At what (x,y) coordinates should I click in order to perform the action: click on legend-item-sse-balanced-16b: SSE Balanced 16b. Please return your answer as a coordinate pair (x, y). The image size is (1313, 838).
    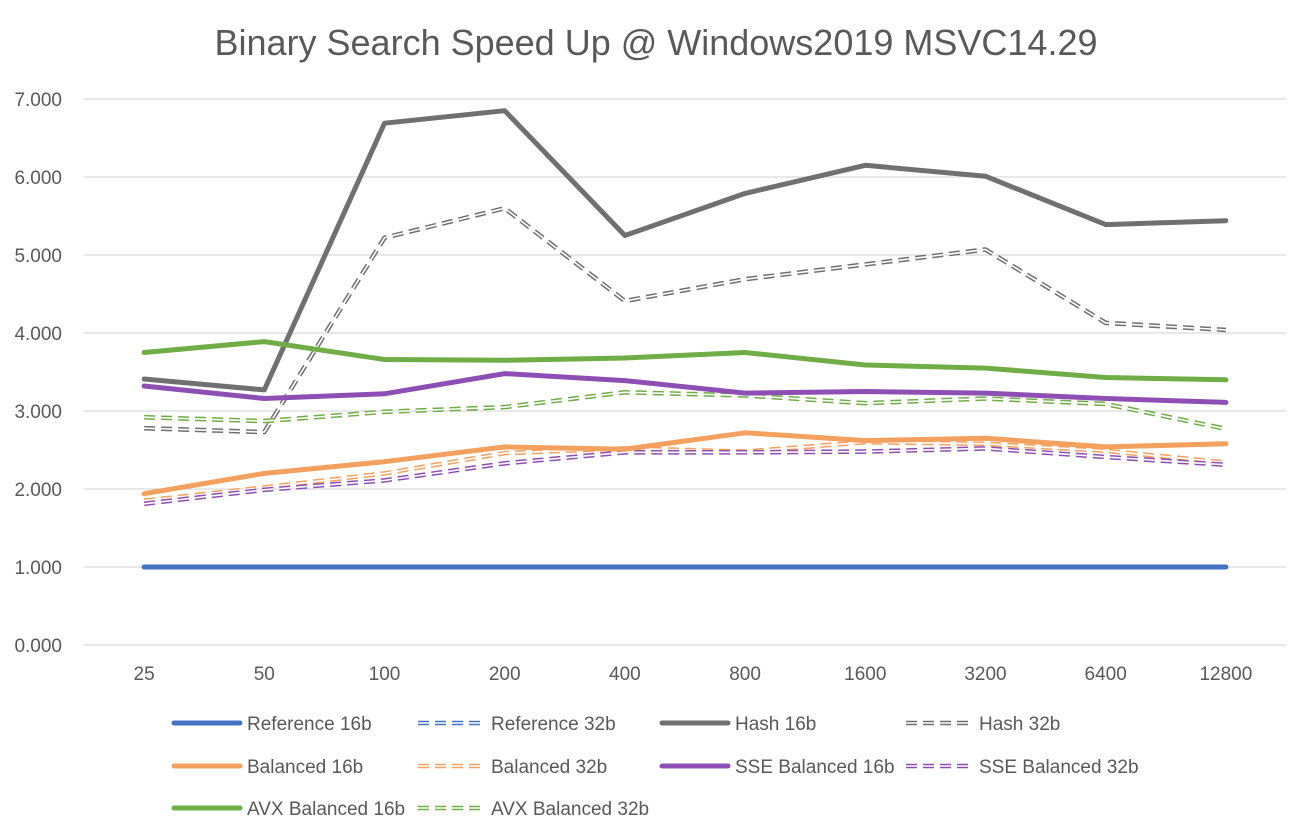
    Looking at the image, I should click on (777, 767).